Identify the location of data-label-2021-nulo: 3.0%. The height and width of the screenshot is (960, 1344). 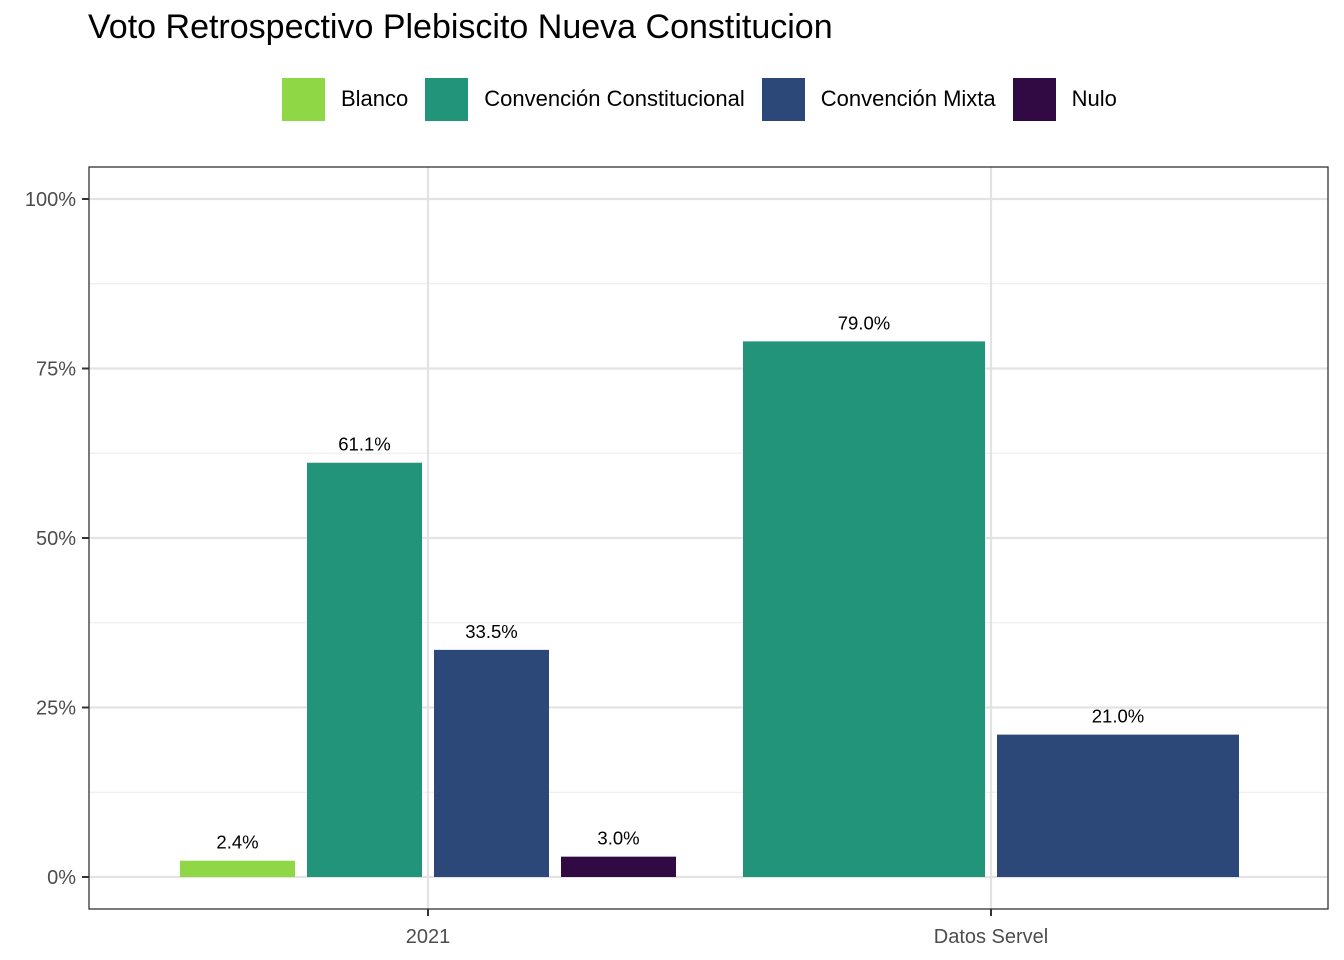
(618, 838).